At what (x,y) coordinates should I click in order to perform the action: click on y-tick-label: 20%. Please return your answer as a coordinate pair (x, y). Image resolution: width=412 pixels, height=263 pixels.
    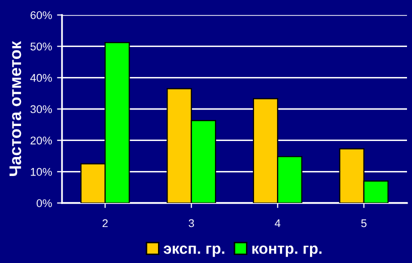
    Looking at the image, I should click on (41, 140).